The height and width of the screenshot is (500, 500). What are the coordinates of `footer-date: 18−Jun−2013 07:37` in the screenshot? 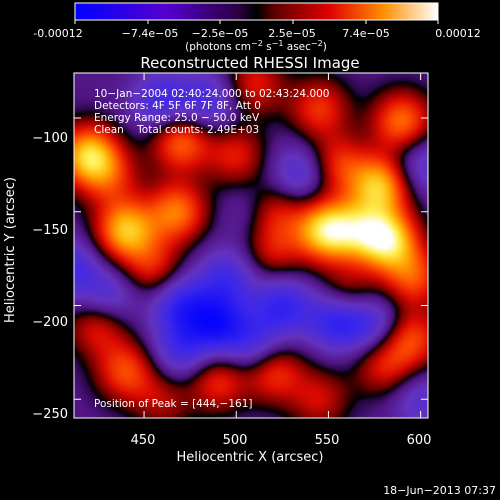 It's located at (439, 490).